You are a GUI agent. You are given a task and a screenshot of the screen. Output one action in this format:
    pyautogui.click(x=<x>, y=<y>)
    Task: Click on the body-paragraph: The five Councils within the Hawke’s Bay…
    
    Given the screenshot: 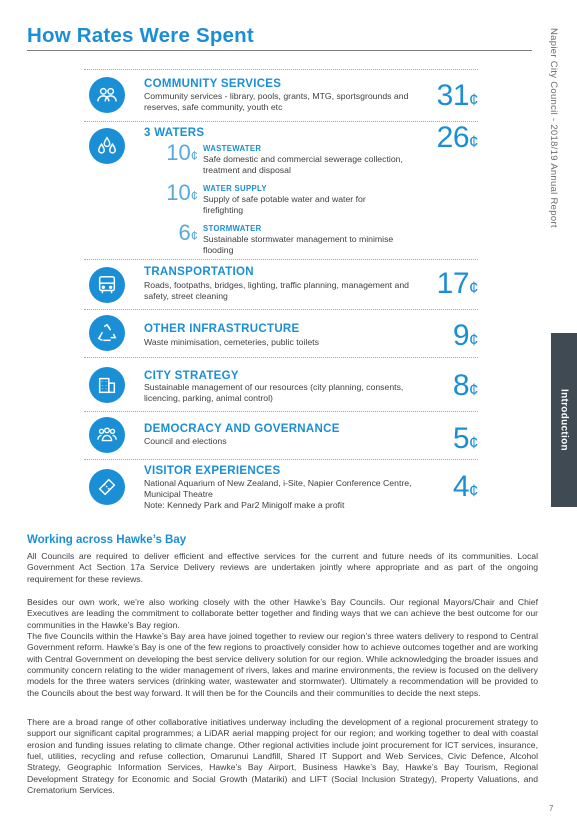 What is the action you would take?
    pyautogui.click(x=282, y=664)
    